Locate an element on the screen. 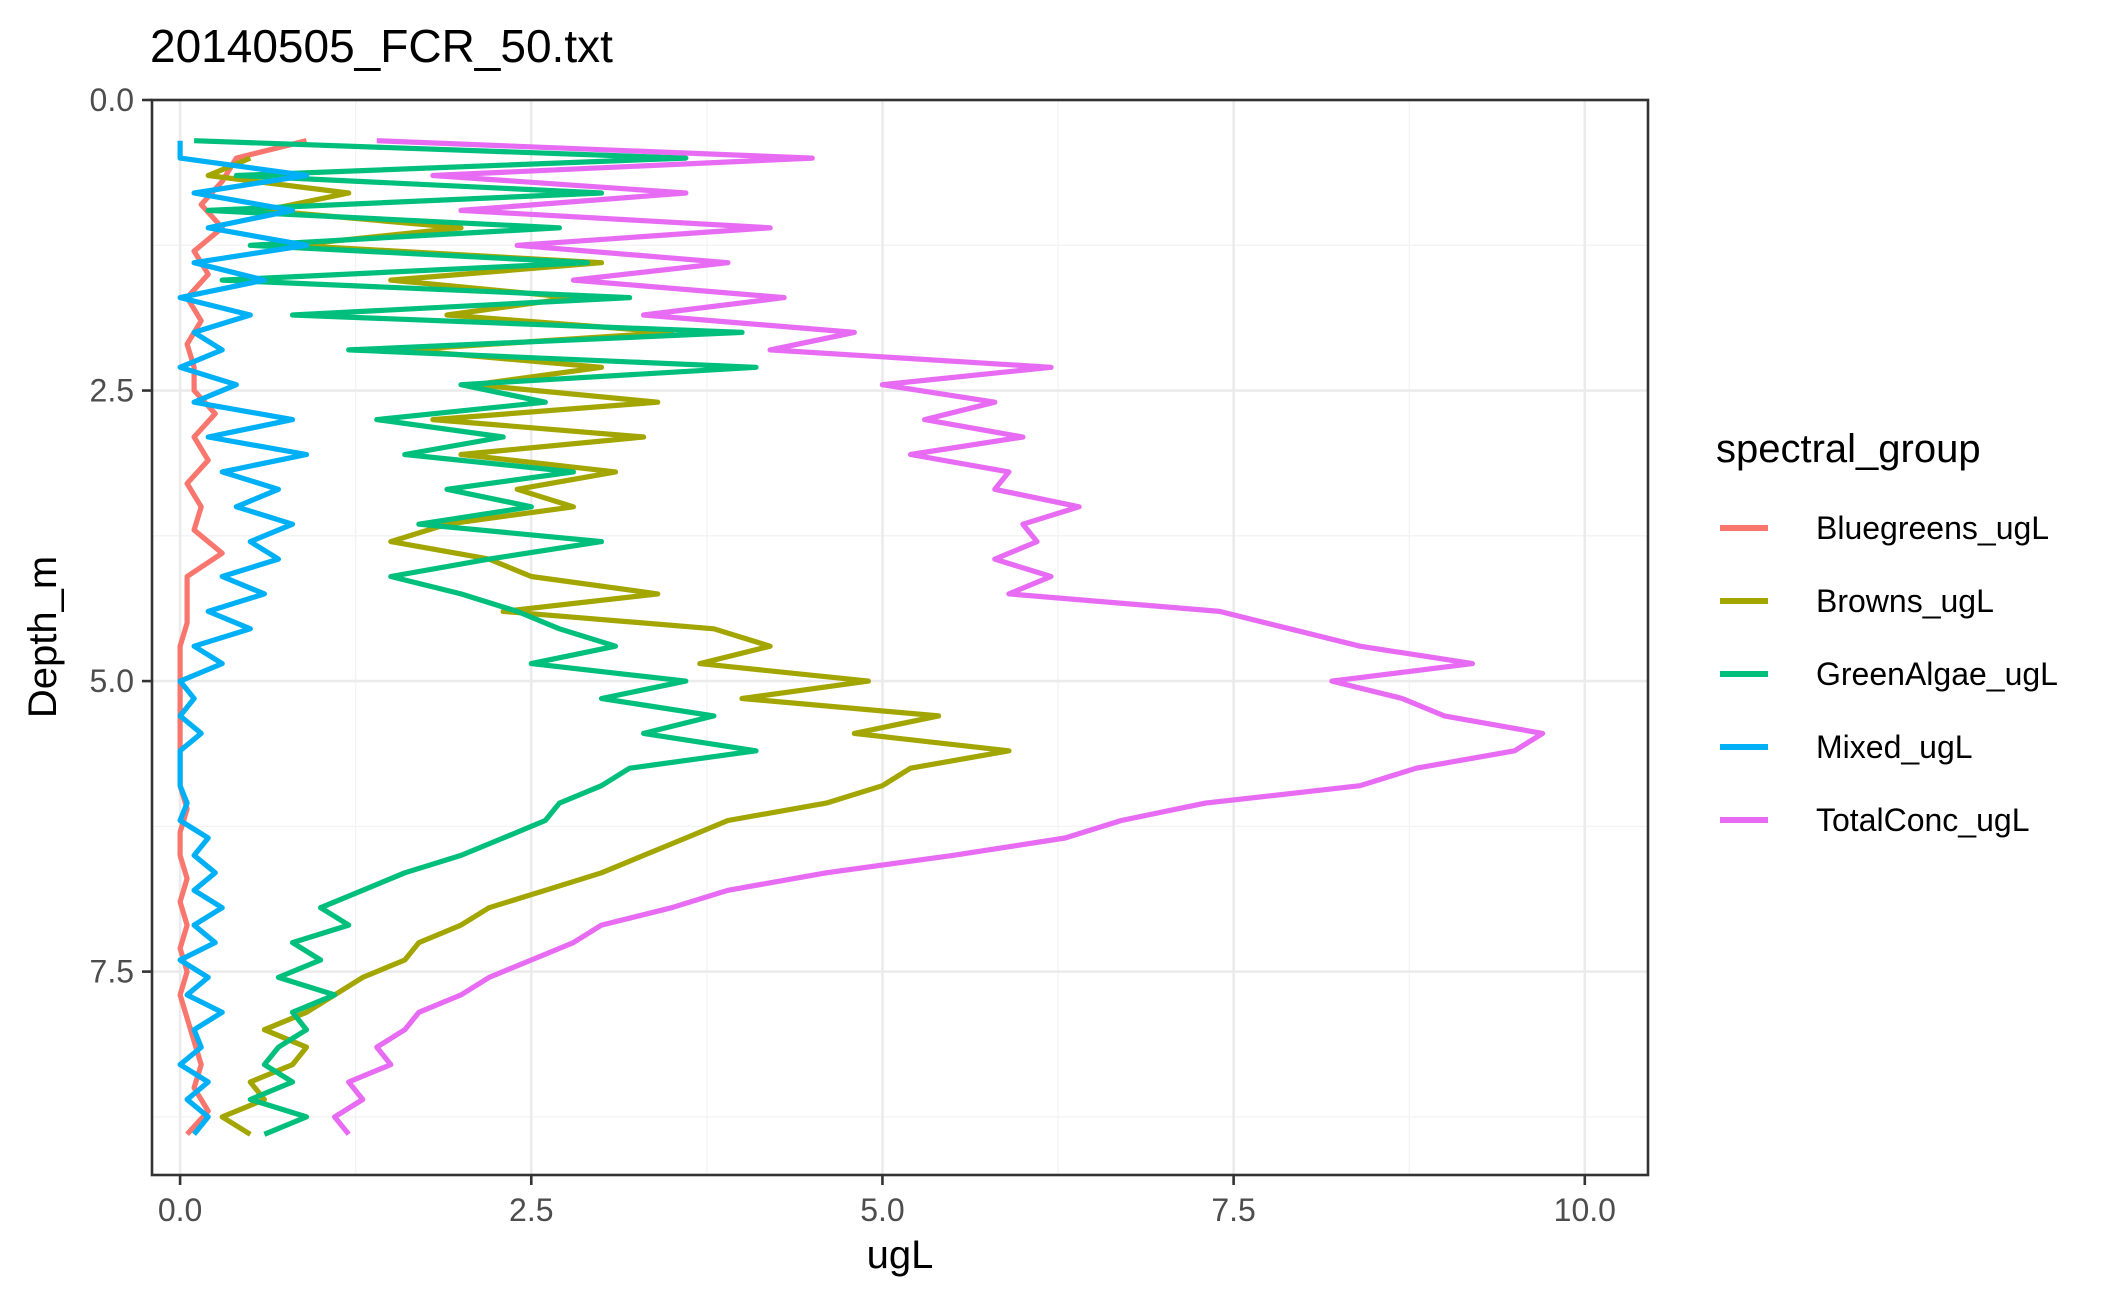  x-axis: 0.0 2.5 5.0 7.5 10.0 is located at coordinates (887, 1201).